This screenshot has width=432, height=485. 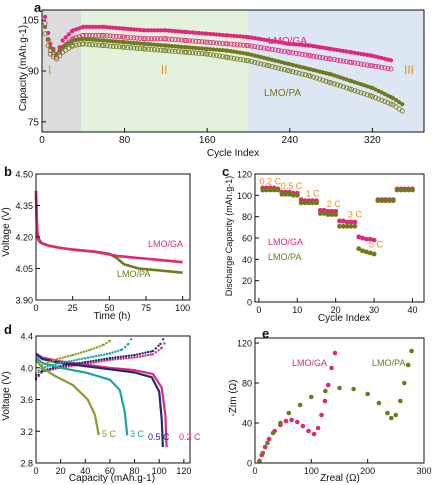 What do you see at coordinates (159, 437) in the screenshot?
I see `panel-d-label-05c: 0.5 C` at bounding box center [159, 437].